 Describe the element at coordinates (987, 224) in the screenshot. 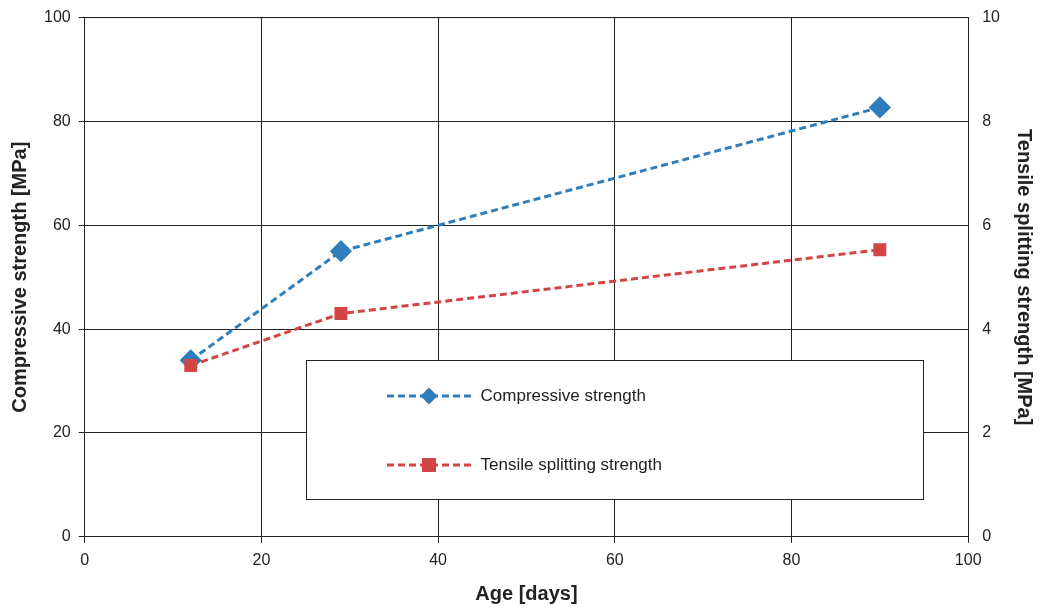

I see `y2-tick-label: 6` at that location.